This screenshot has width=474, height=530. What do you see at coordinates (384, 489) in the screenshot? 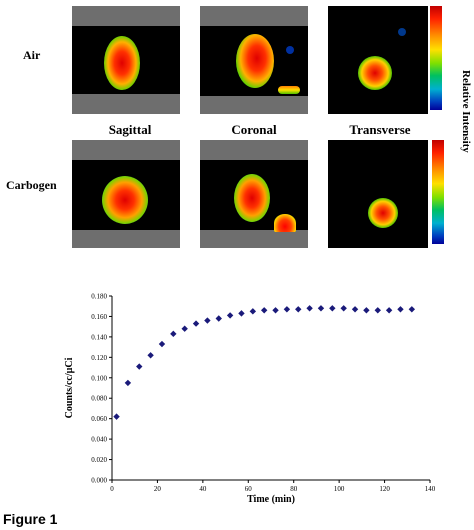
I see `x-tick-label: 120` at bounding box center [384, 489].